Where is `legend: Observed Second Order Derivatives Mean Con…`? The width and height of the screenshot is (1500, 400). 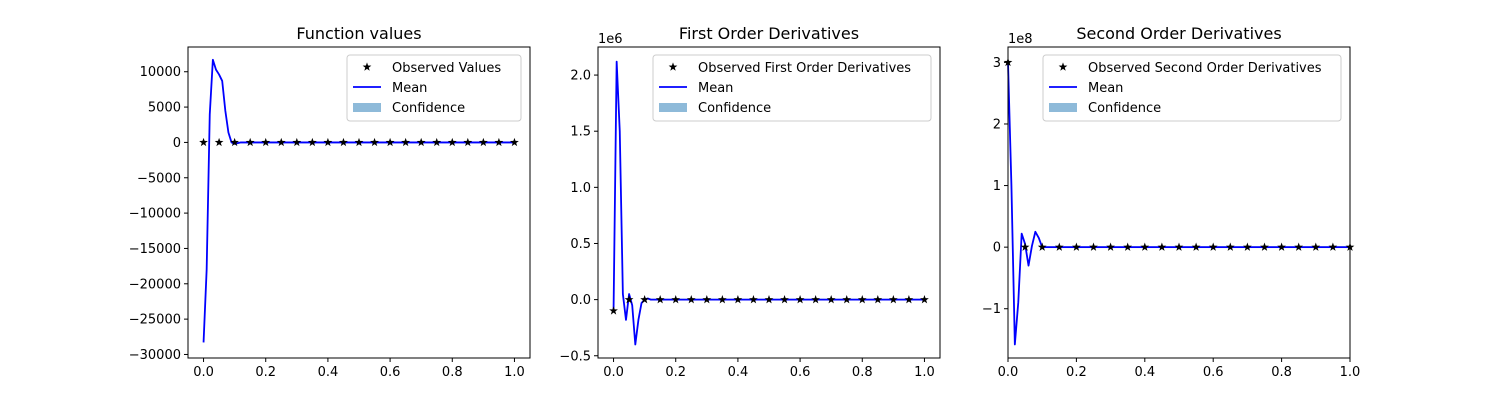 legend: Observed Second Order Derivatives Mean Con… is located at coordinates (1192, 88).